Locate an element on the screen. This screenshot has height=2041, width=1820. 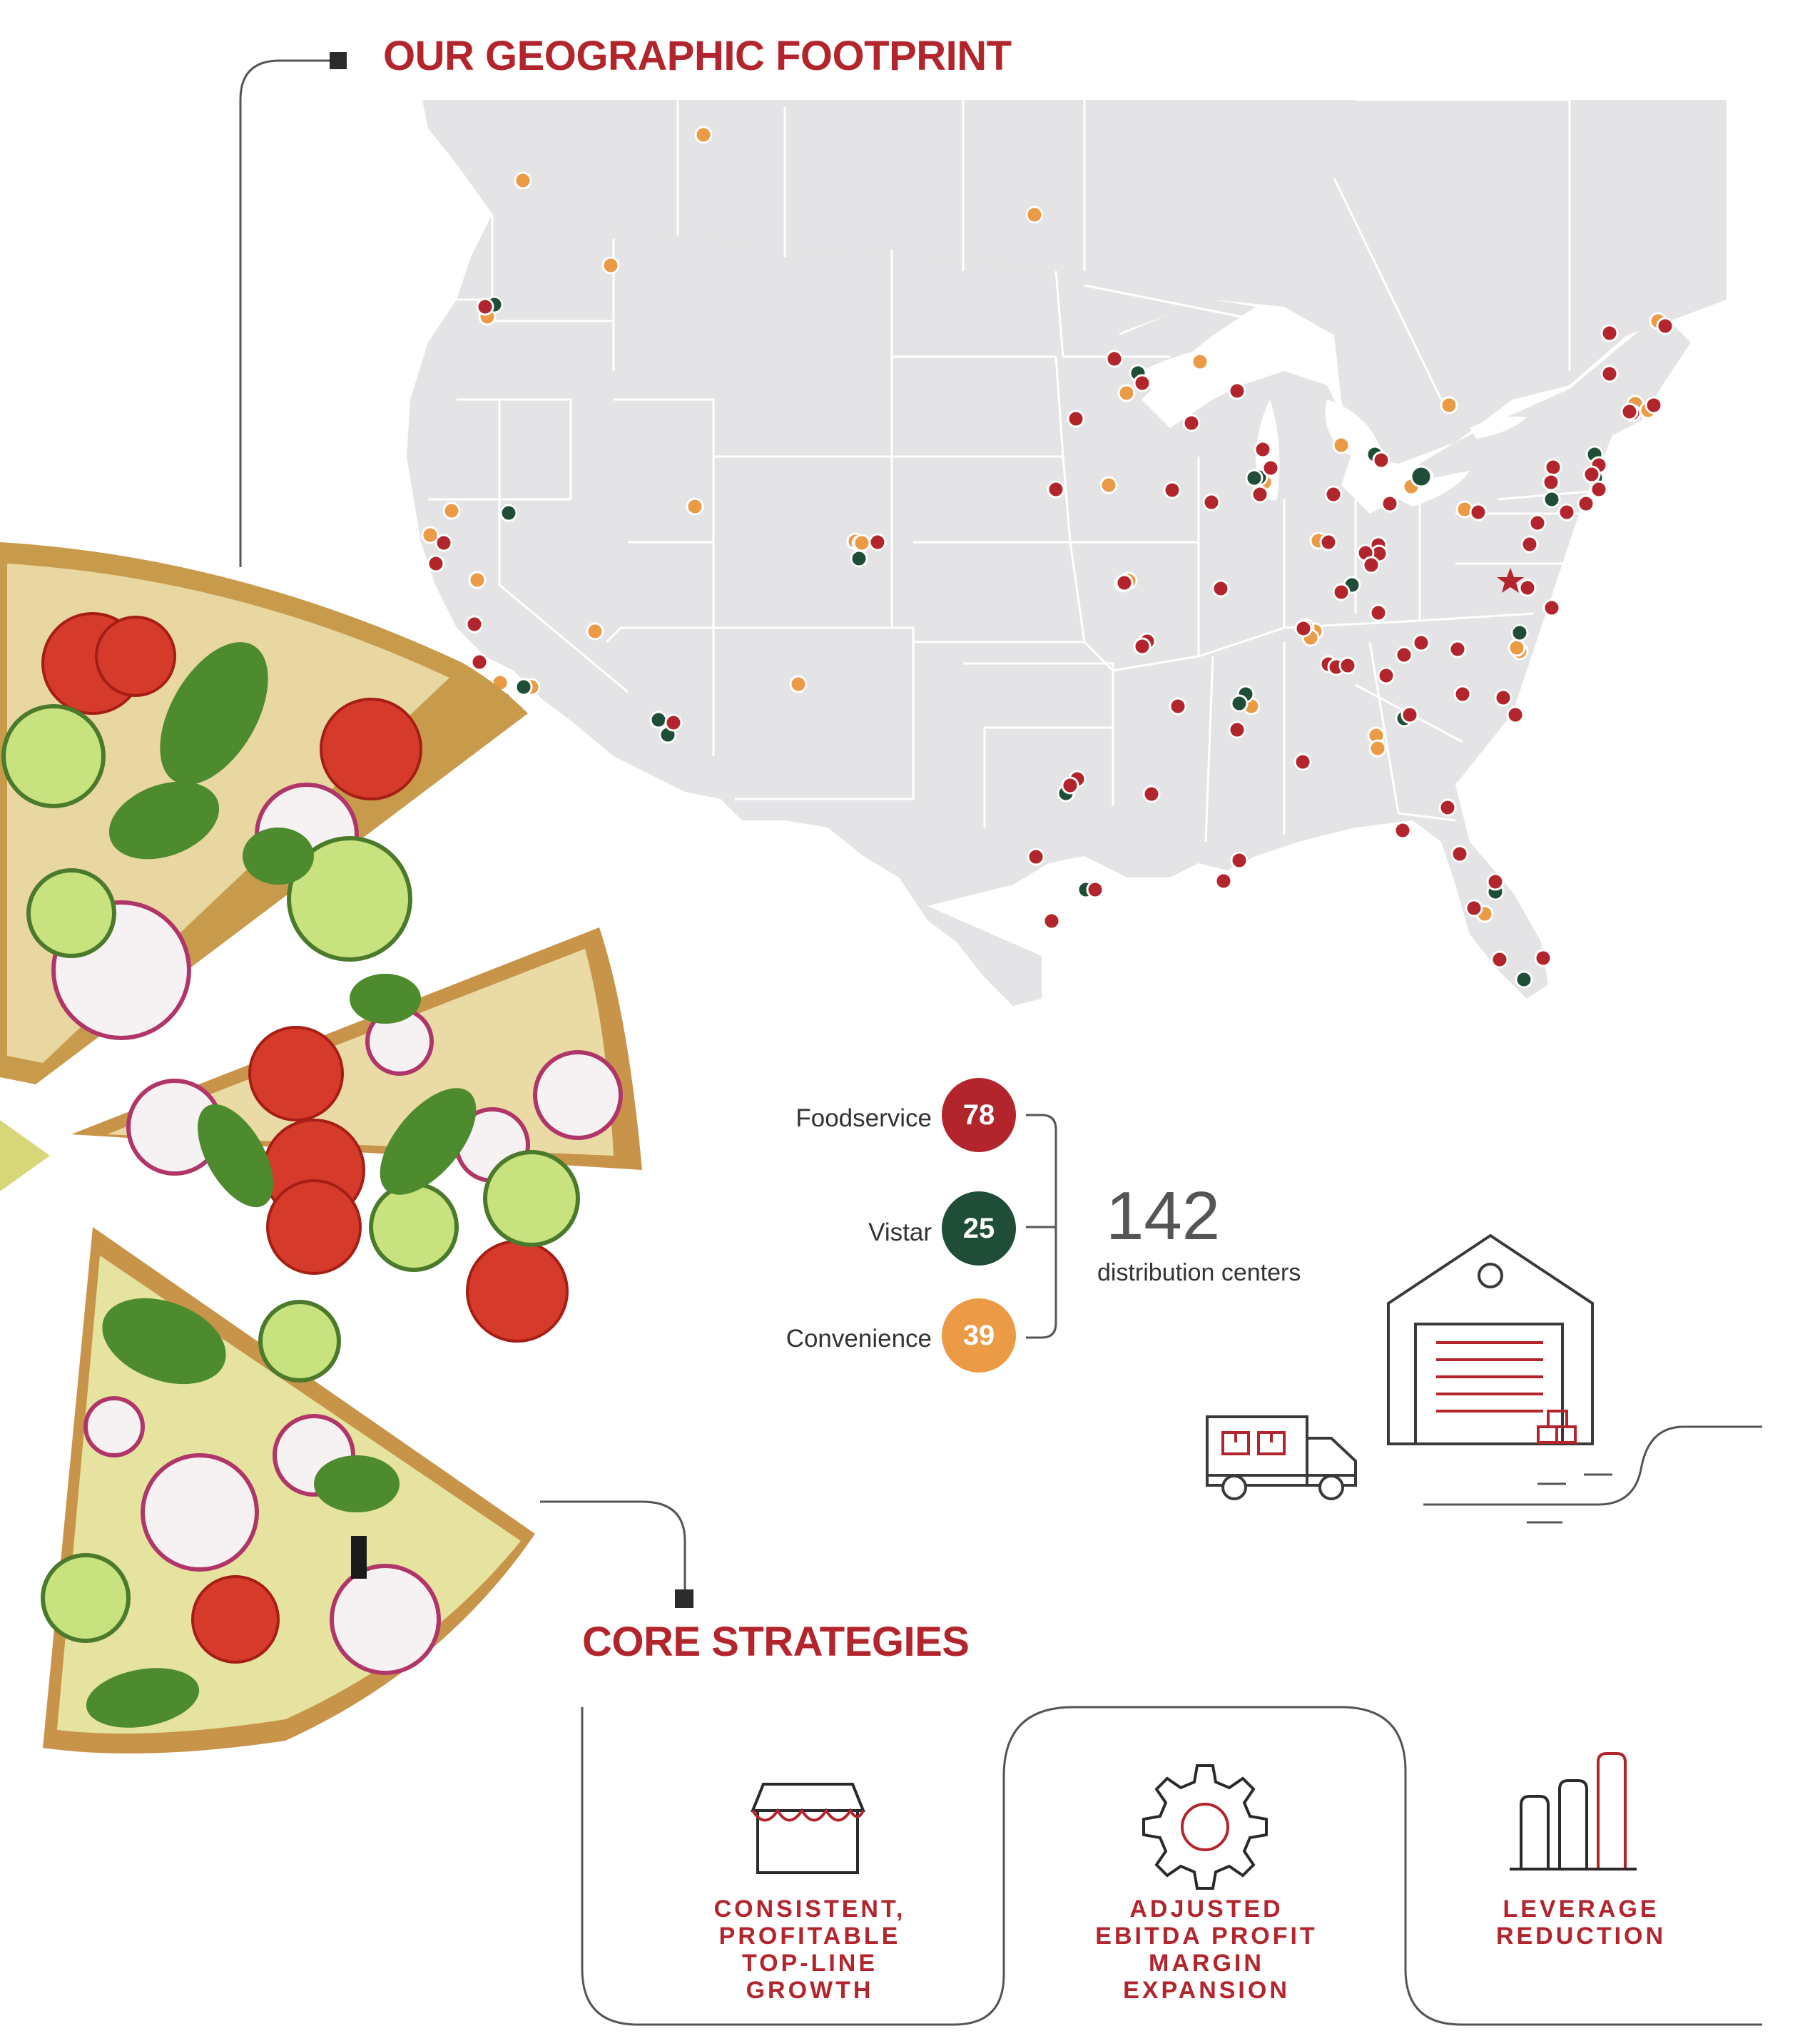
strategy-label-growth: CONSISTENT, PROFITABLE TOP-LINE GROWTH is located at coordinates (809, 1949).